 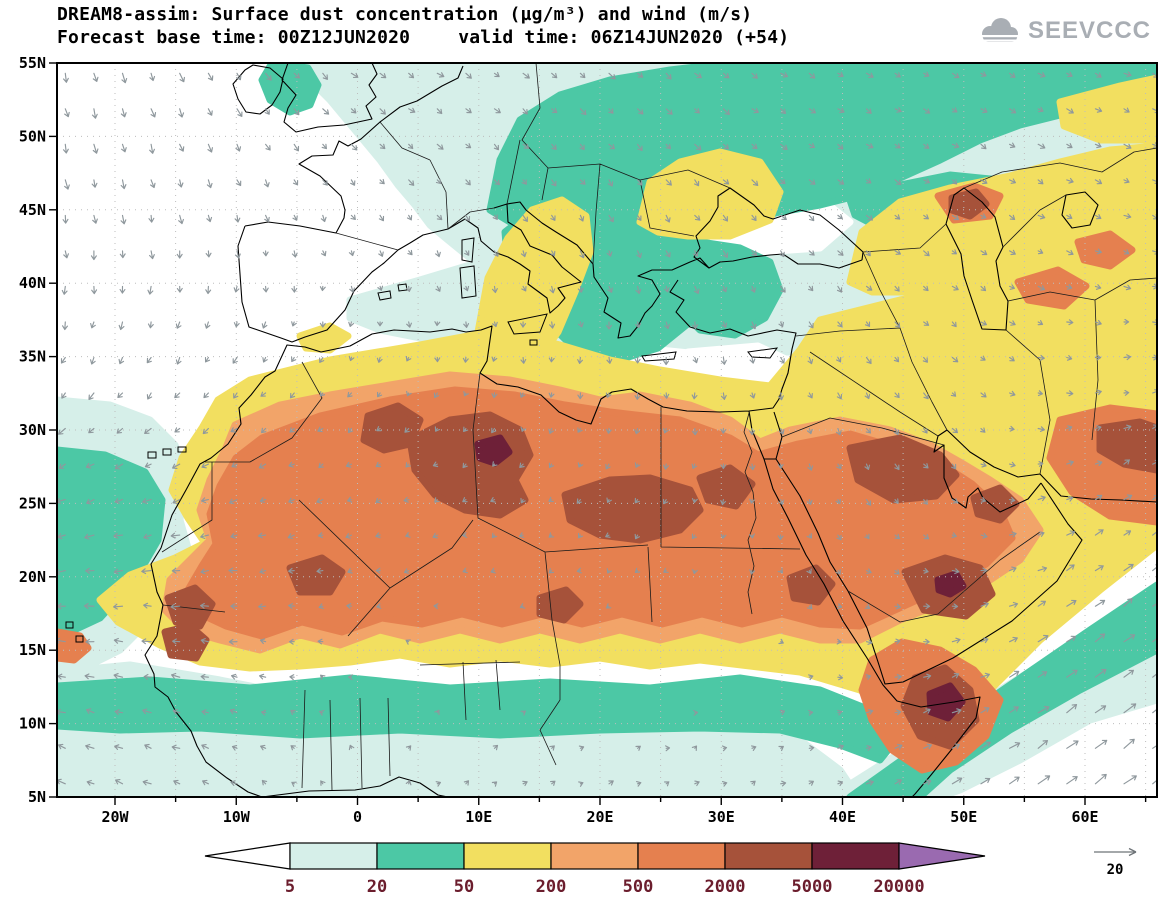 What do you see at coordinates (290, 887) in the screenshot?
I see `colorbar-label: 5` at bounding box center [290, 887].